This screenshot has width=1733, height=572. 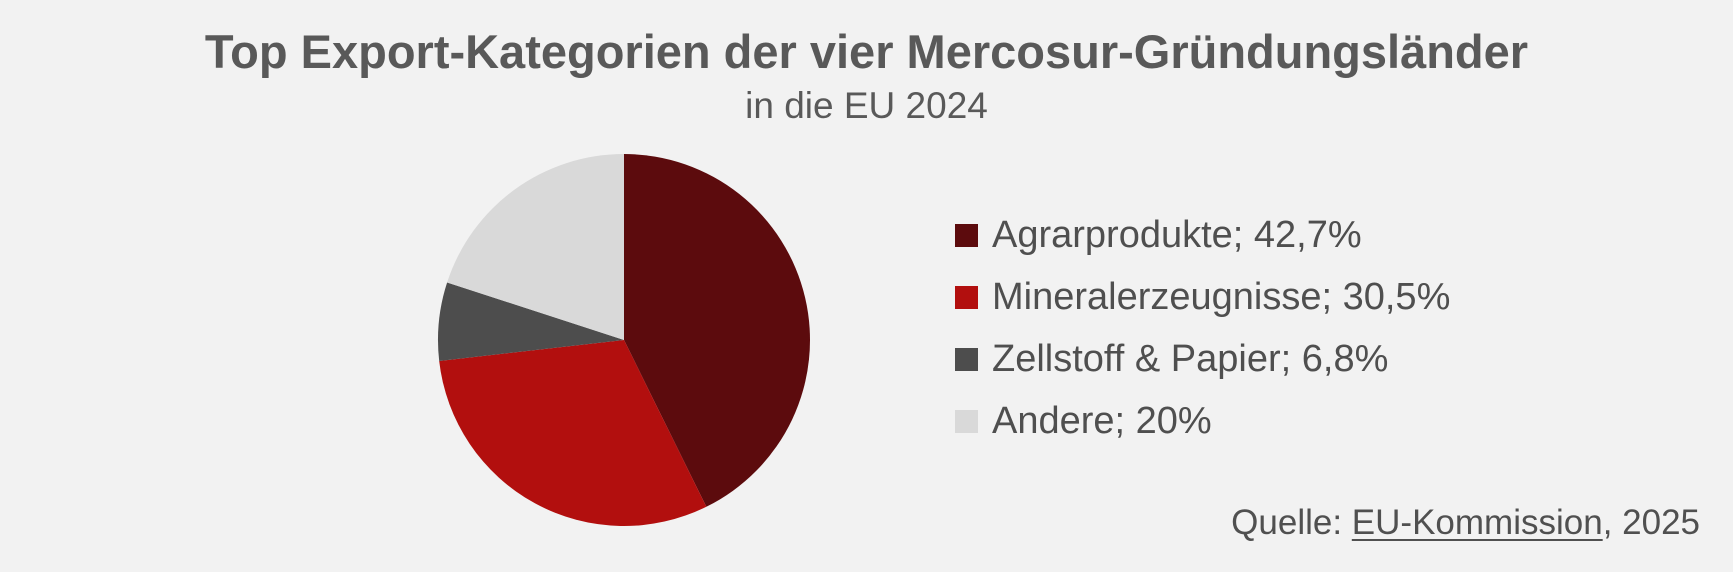 I want to click on legend-item-3: Andere; 20%, so click(x=1083, y=421).